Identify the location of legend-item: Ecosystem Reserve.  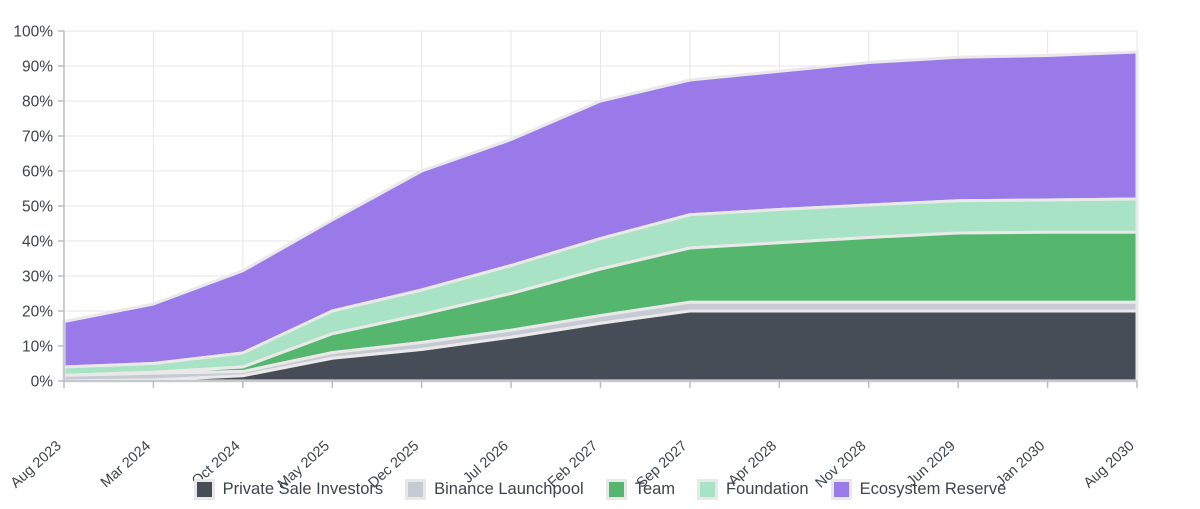
(918, 489).